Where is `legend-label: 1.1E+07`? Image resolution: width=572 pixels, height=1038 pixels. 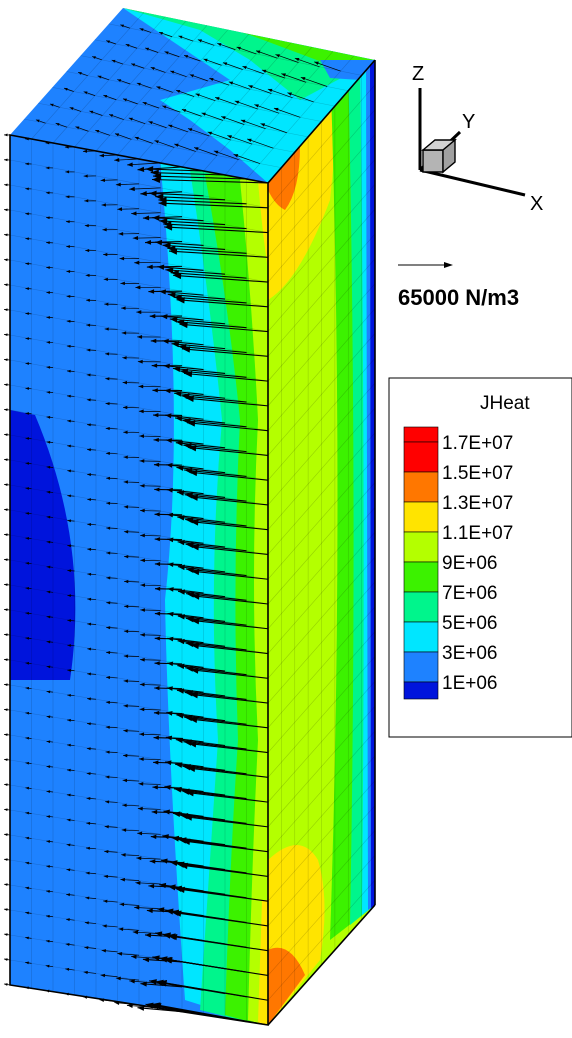 legend-label: 1.1E+07 is located at coordinates (477, 533).